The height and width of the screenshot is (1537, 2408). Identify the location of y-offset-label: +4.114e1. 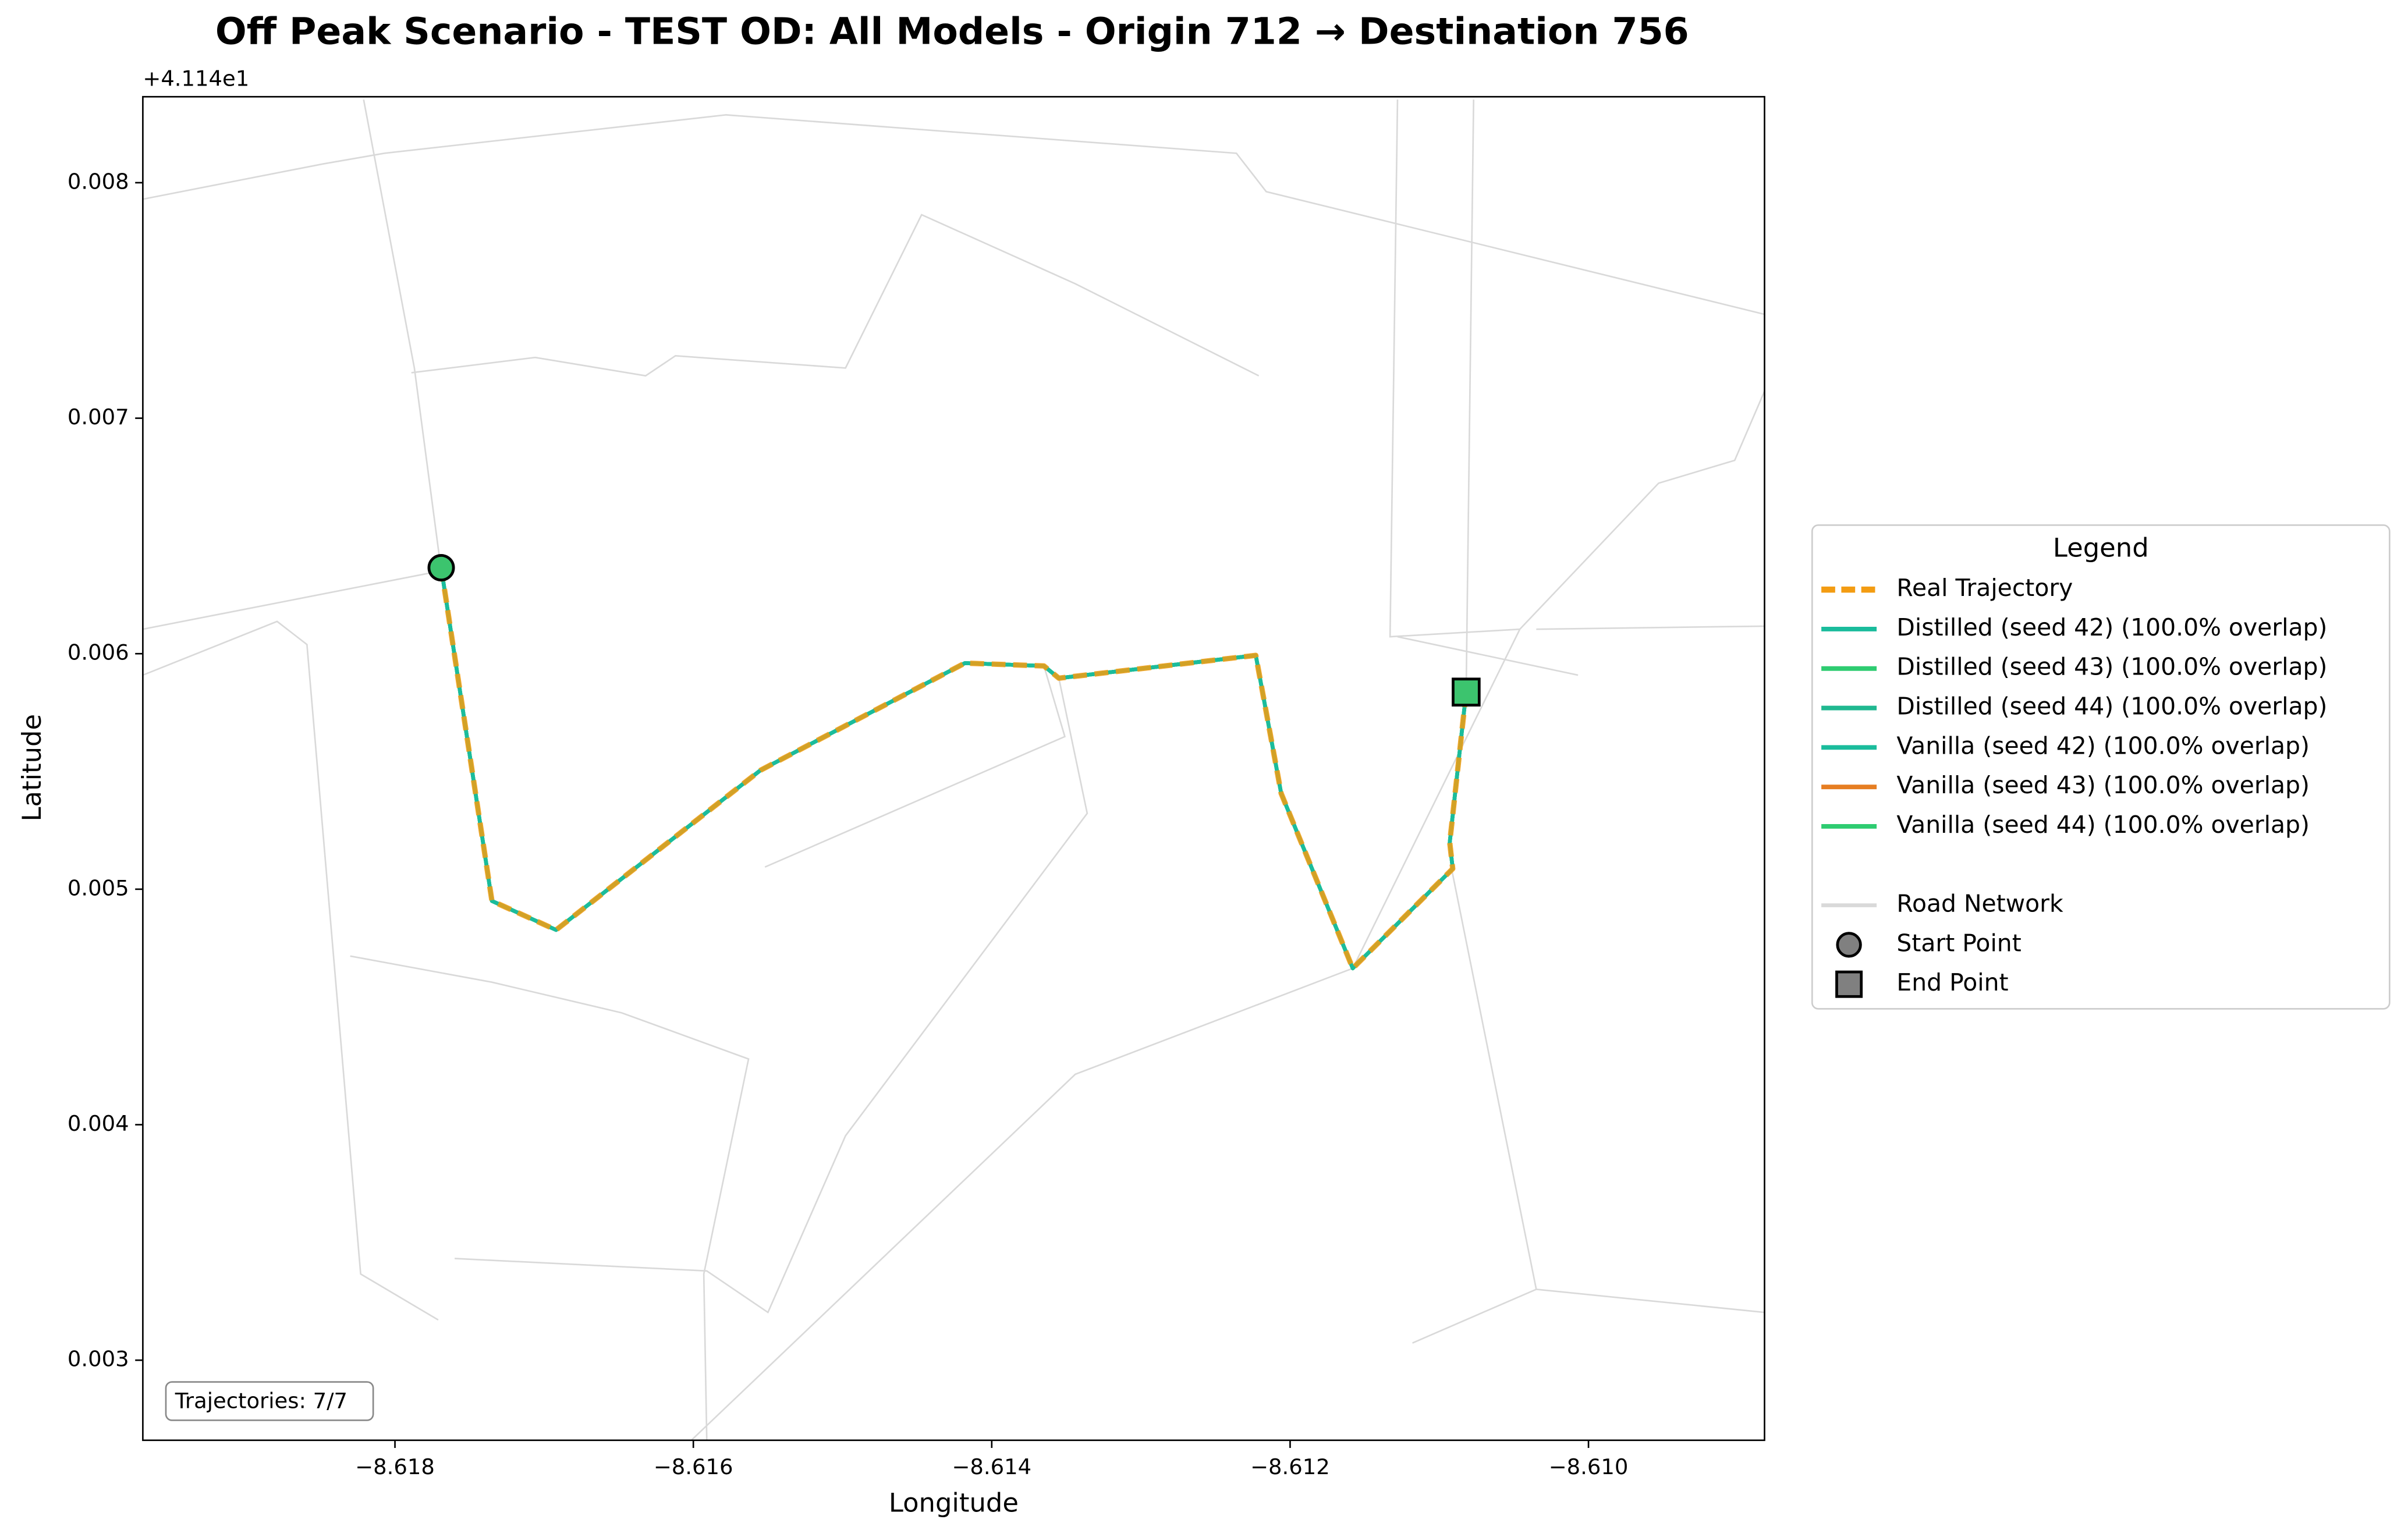
(196, 79).